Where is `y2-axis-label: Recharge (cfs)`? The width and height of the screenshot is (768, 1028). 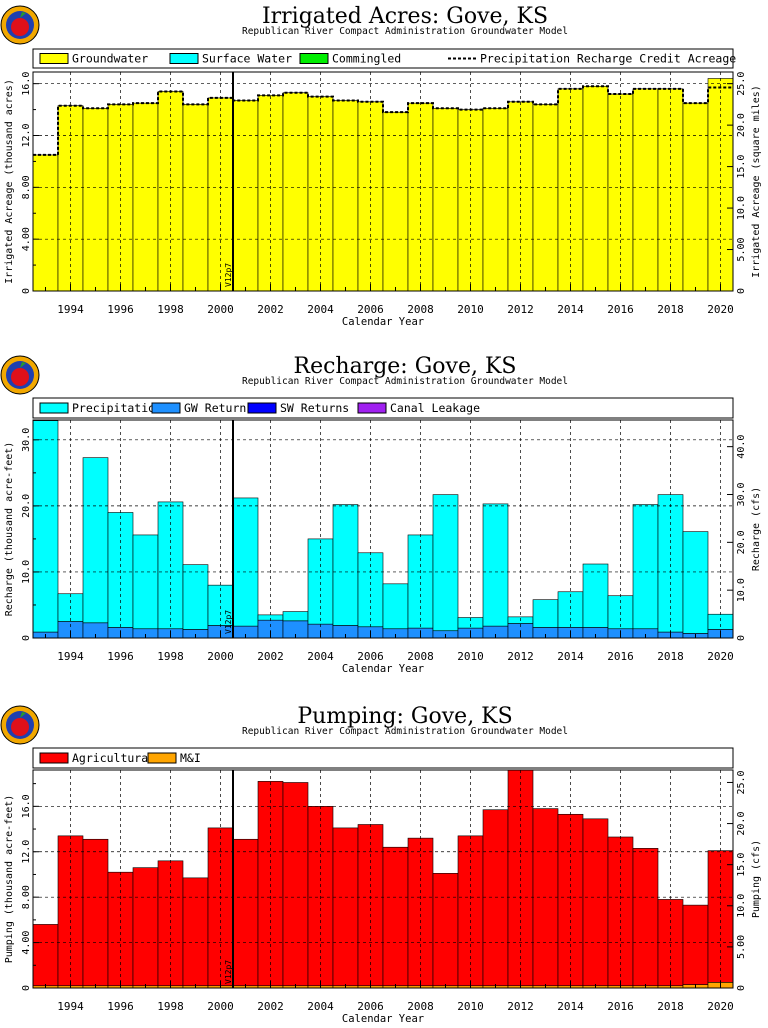 y2-axis-label: Recharge (cfs) is located at coordinates (756, 529).